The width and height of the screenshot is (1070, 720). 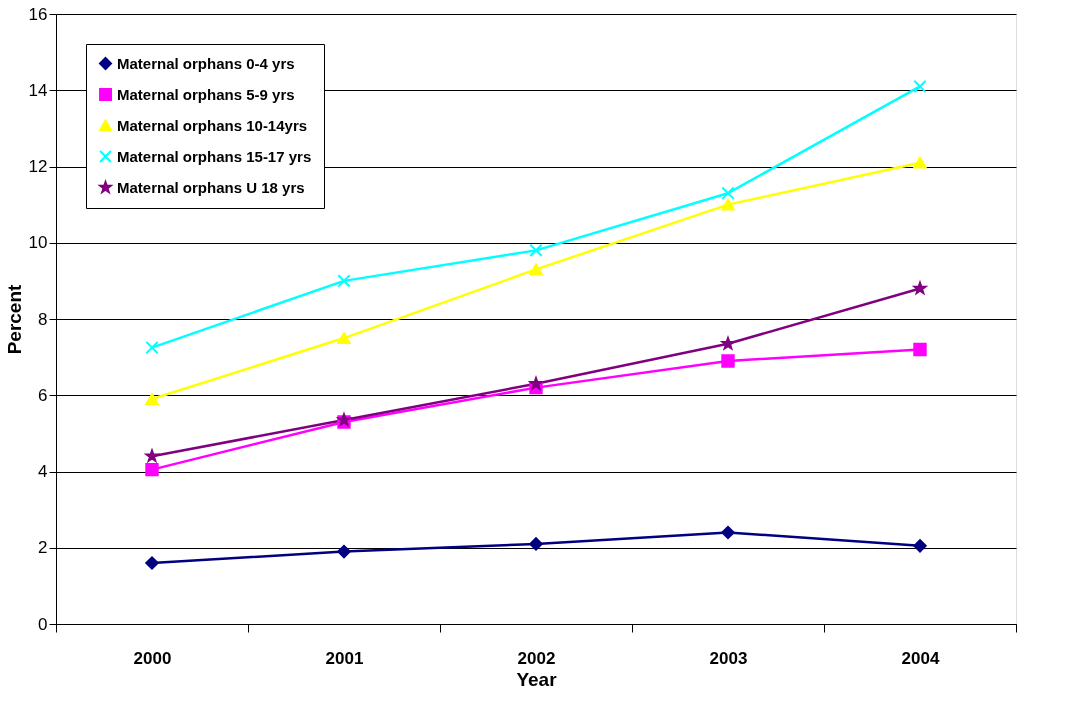 I want to click on y-tick-label: 6, so click(x=43, y=395).